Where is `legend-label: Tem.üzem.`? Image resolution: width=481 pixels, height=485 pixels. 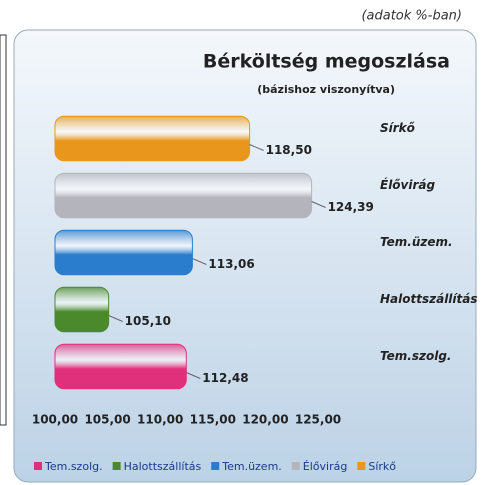
legend-label: Tem.üzem. is located at coordinates (251, 466).